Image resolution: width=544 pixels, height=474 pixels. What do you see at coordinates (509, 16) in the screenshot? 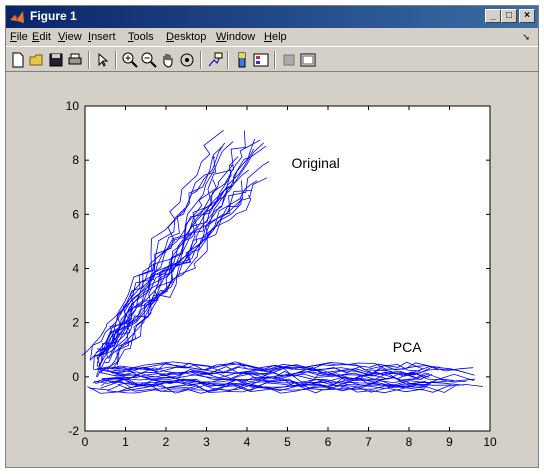
I see `maximize-button: □` at bounding box center [509, 16].